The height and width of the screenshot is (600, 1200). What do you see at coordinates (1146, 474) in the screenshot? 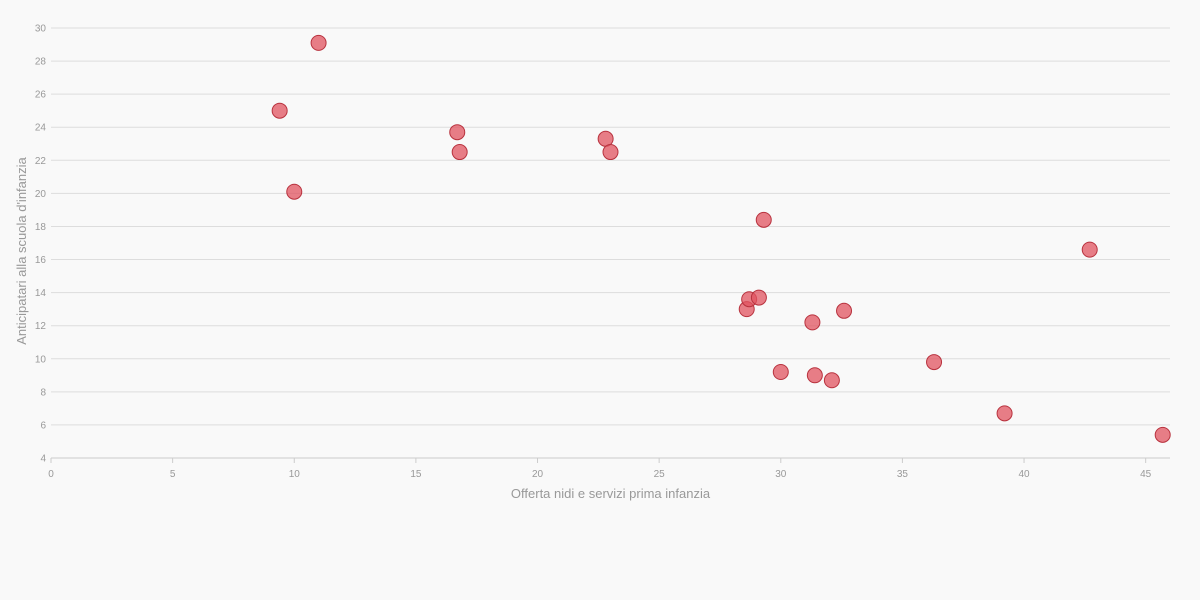
I see `x-tick-label: 45` at bounding box center [1146, 474].